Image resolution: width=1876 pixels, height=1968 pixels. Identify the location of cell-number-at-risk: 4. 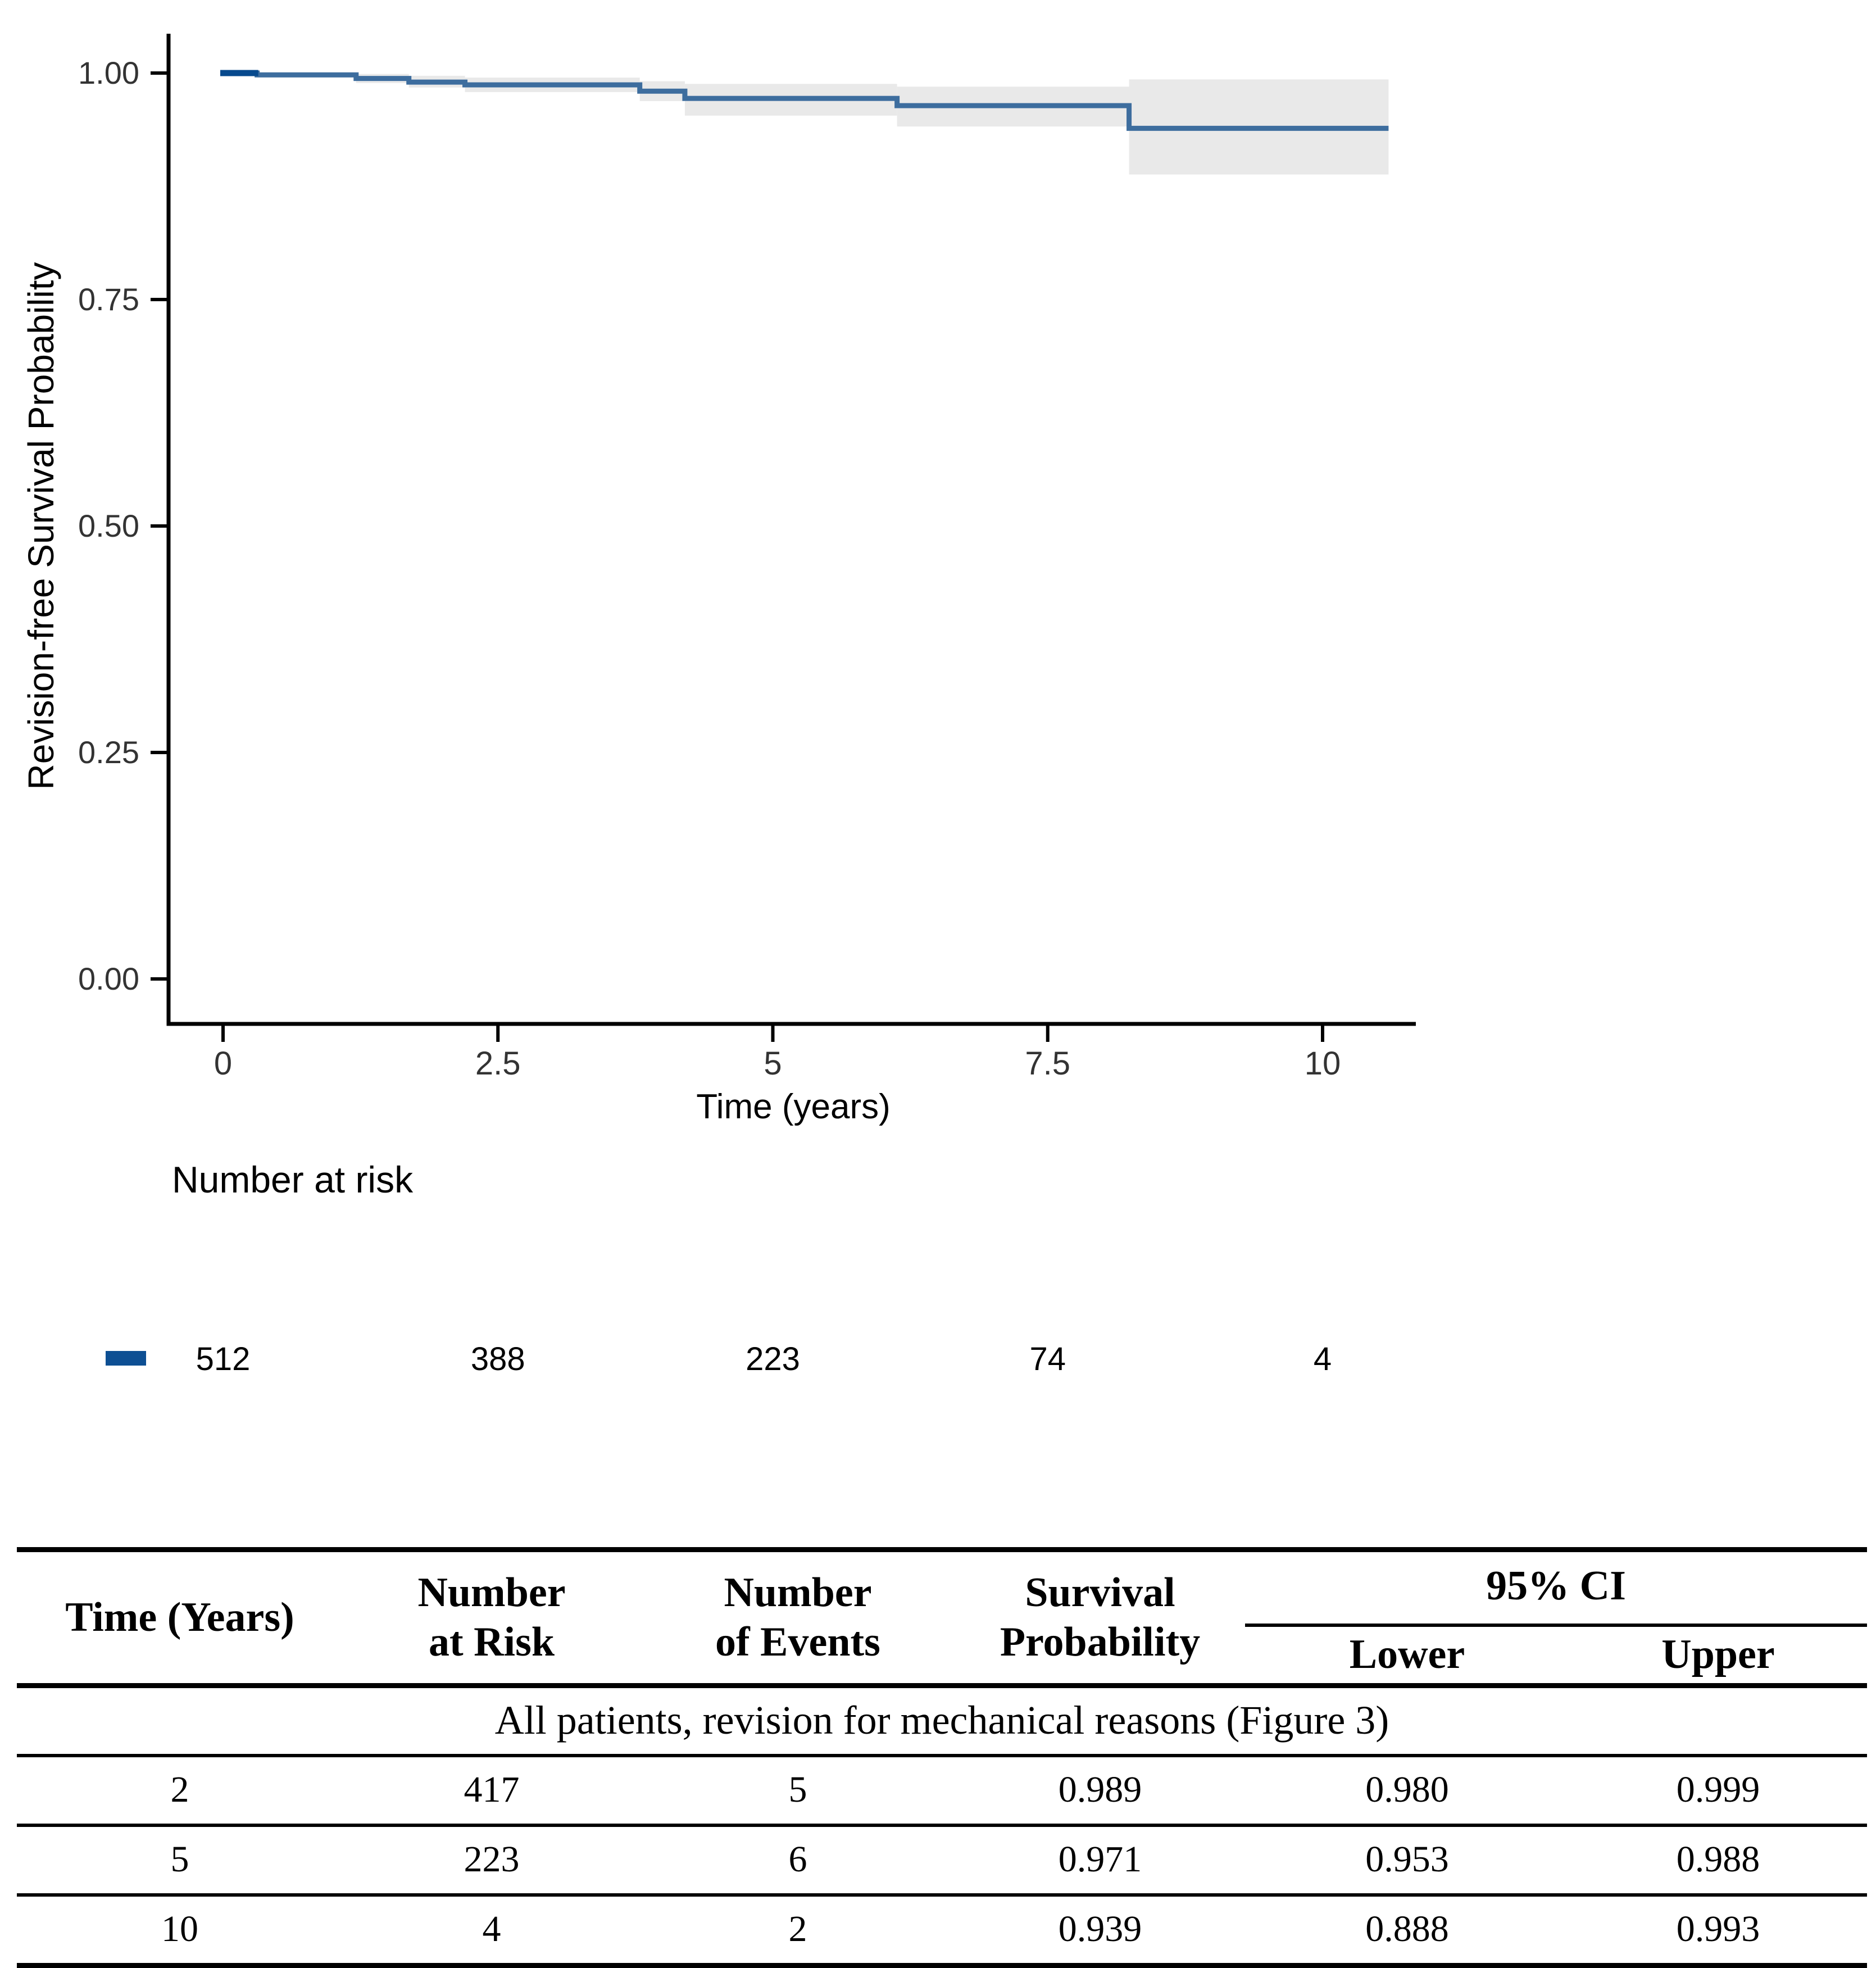
(492, 1928).